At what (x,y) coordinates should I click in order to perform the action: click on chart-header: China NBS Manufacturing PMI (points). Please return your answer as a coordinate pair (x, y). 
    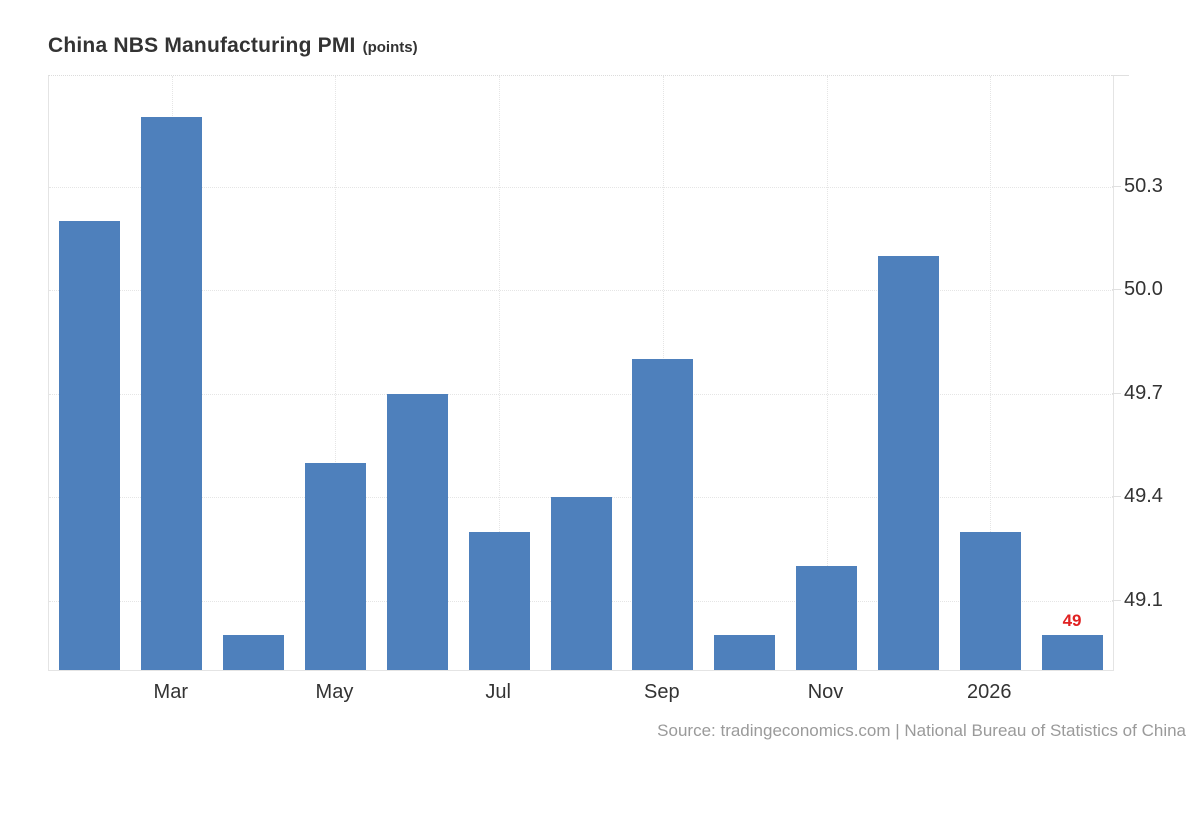
    Looking at the image, I should click on (233, 46).